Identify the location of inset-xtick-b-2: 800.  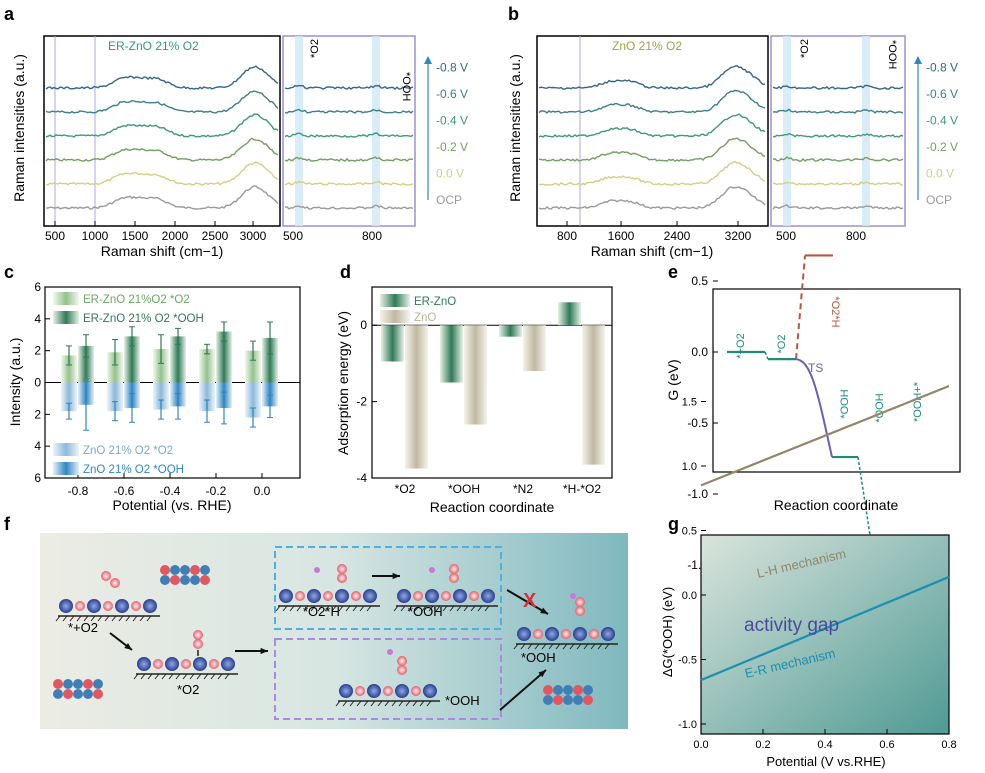
(856, 236).